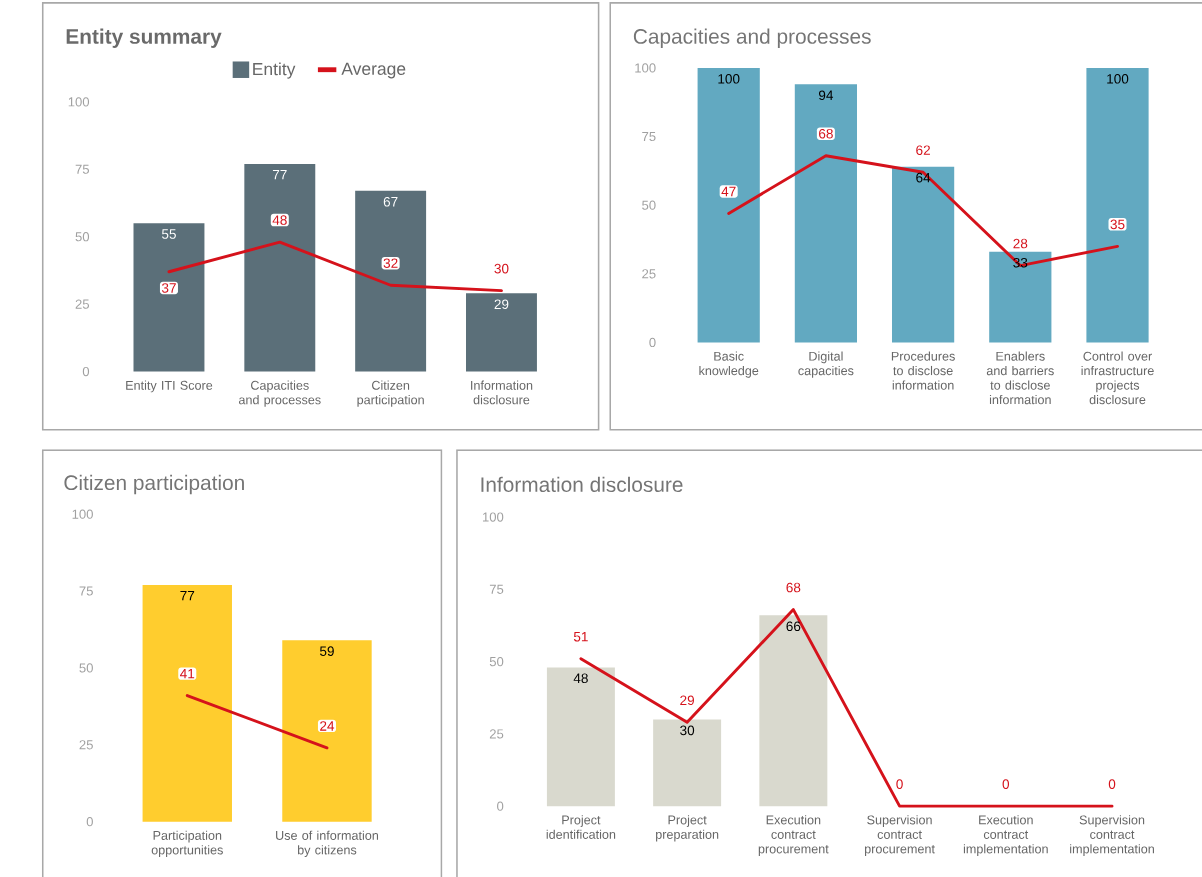  What do you see at coordinates (826, 364) in the screenshot?
I see `x-tick-label: Digital capacities` at bounding box center [826, 364].